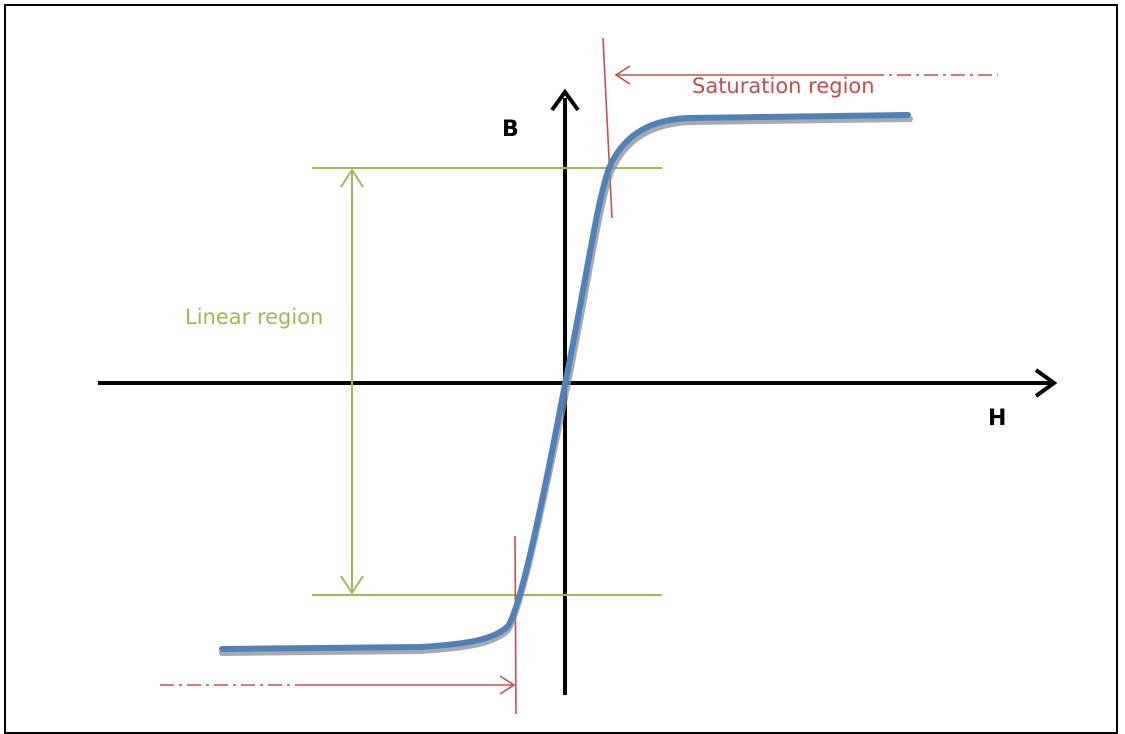 The image size is (1125, 734). Describe the element at coordinates (507, 685) in the screenshot. I see `saturation-lower-arrowhead` at that location.